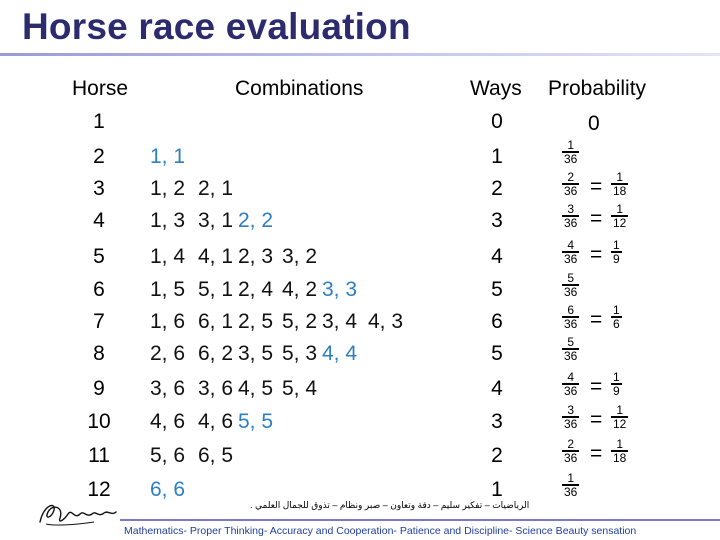  I want to click on horse-number: 8, so click(99, 353).